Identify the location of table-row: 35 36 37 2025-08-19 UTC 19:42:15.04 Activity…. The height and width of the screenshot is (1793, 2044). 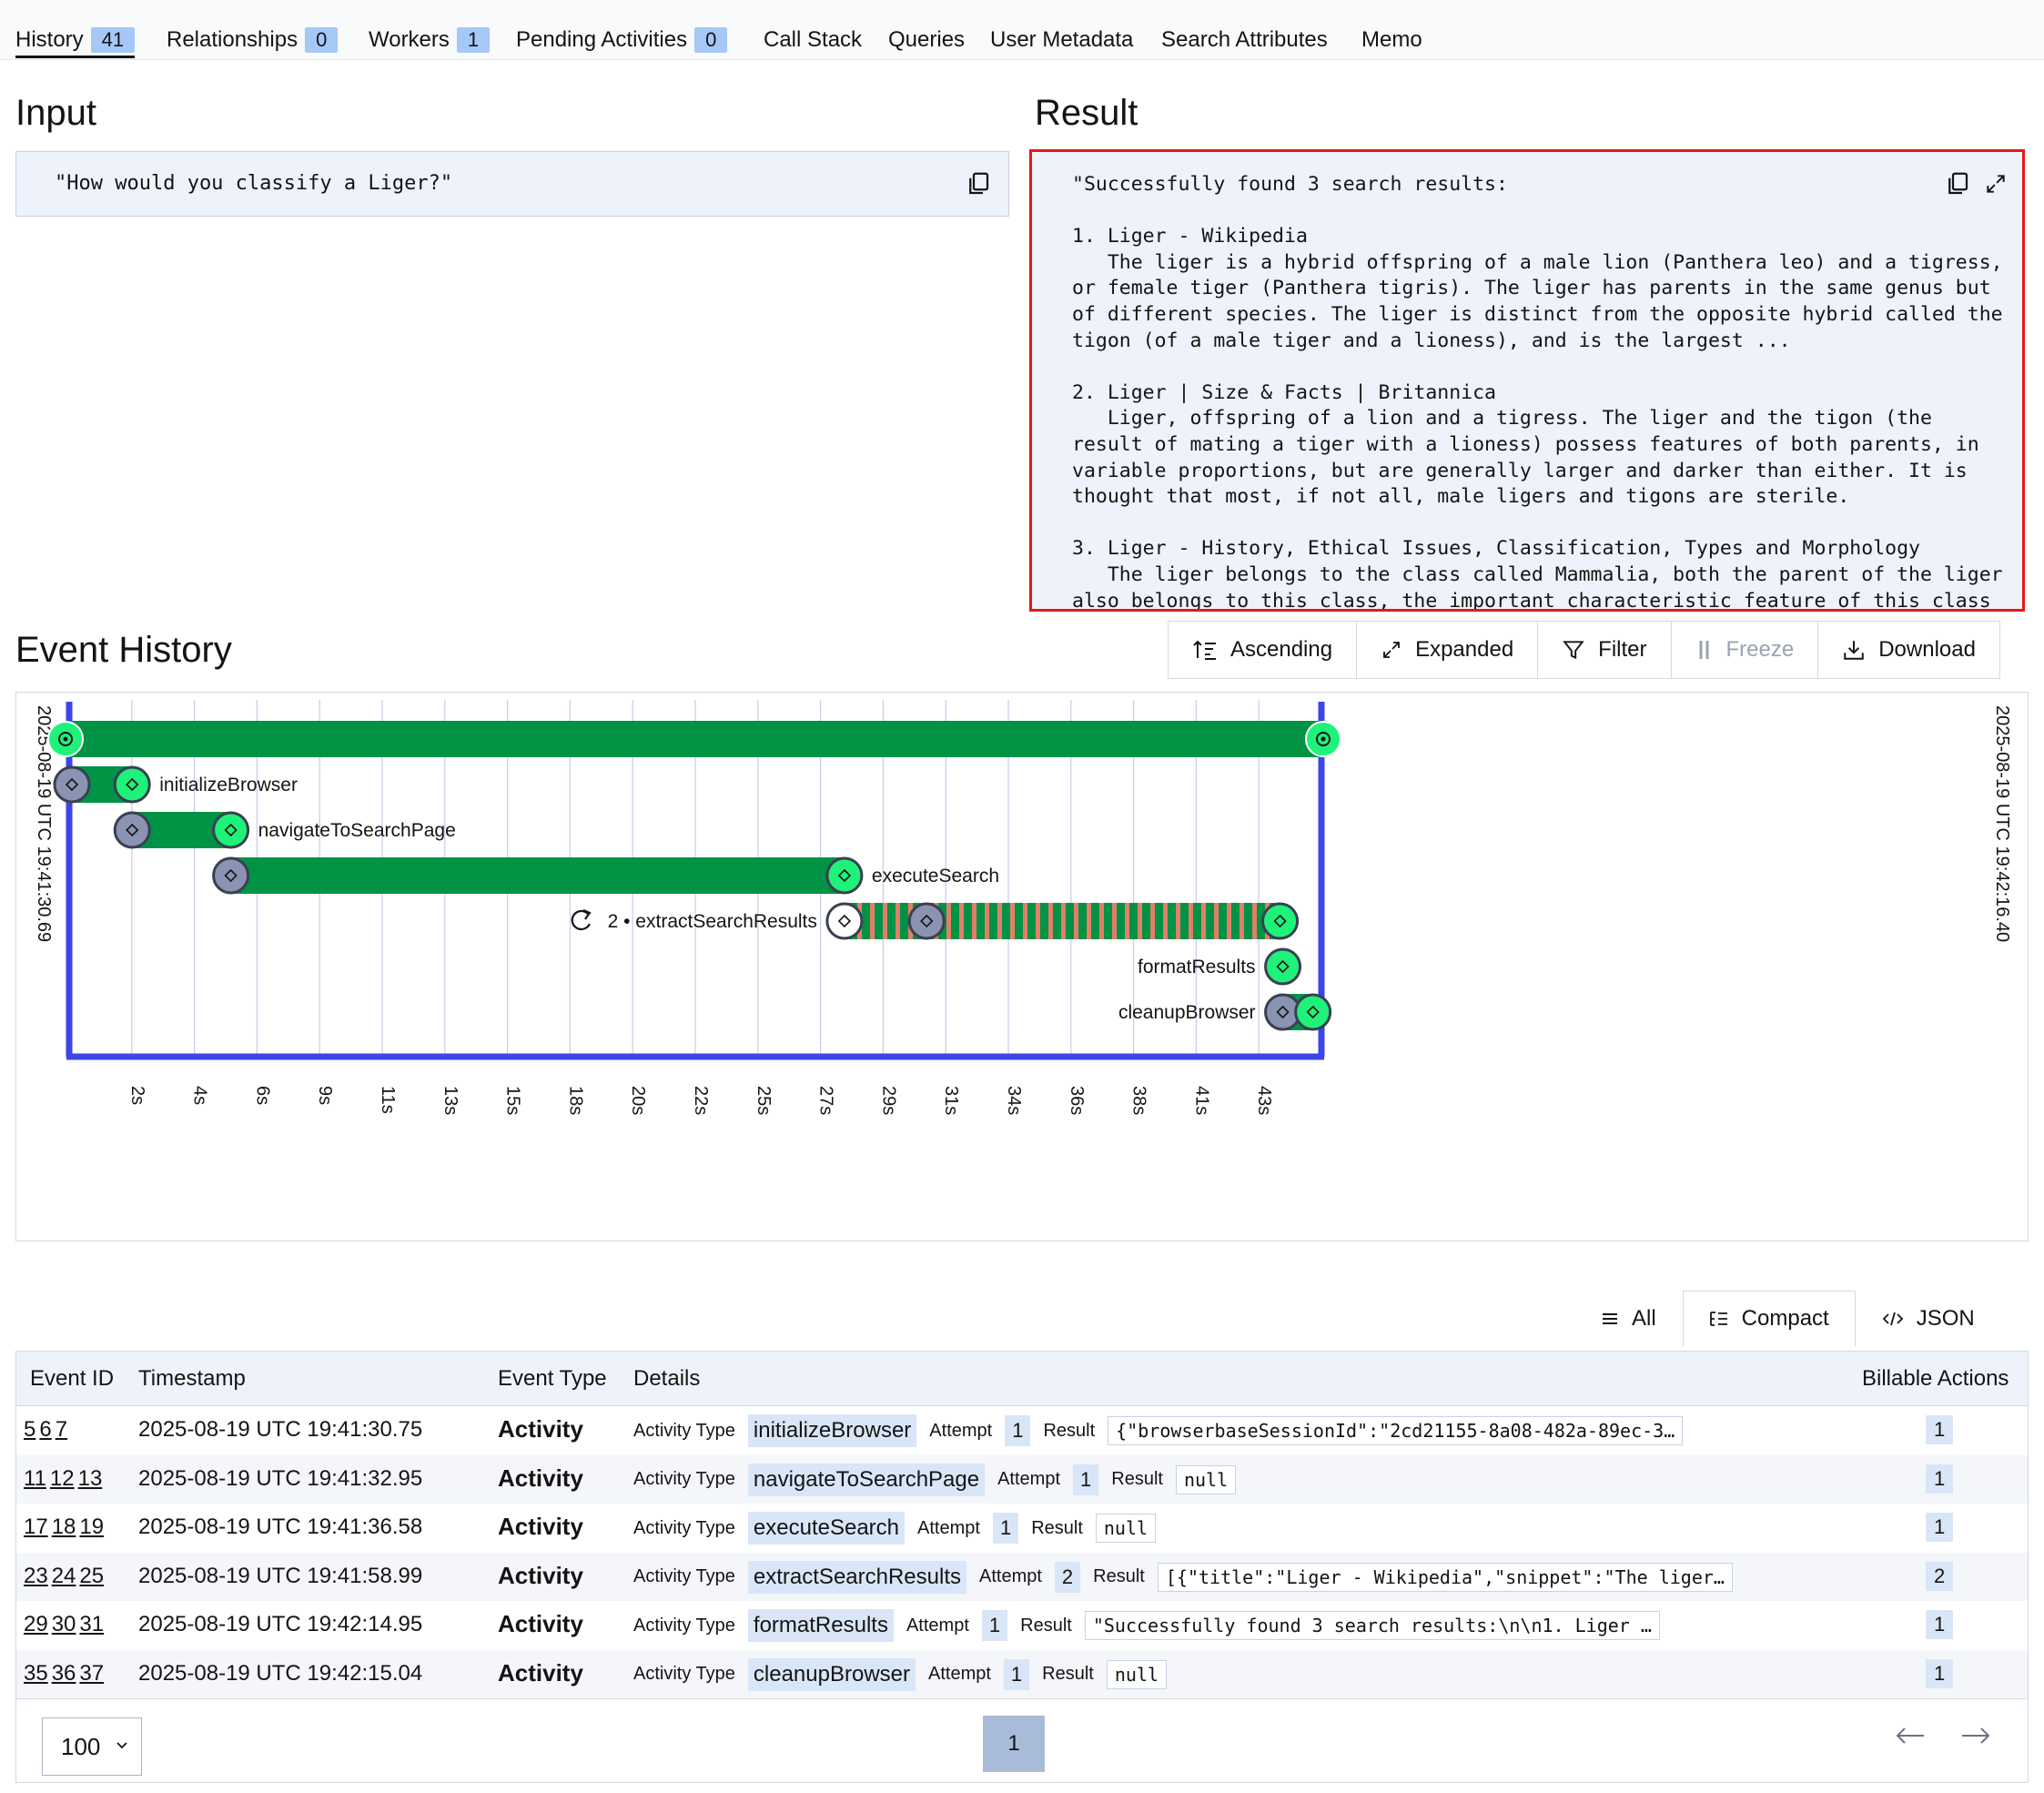
(1022, 1674).